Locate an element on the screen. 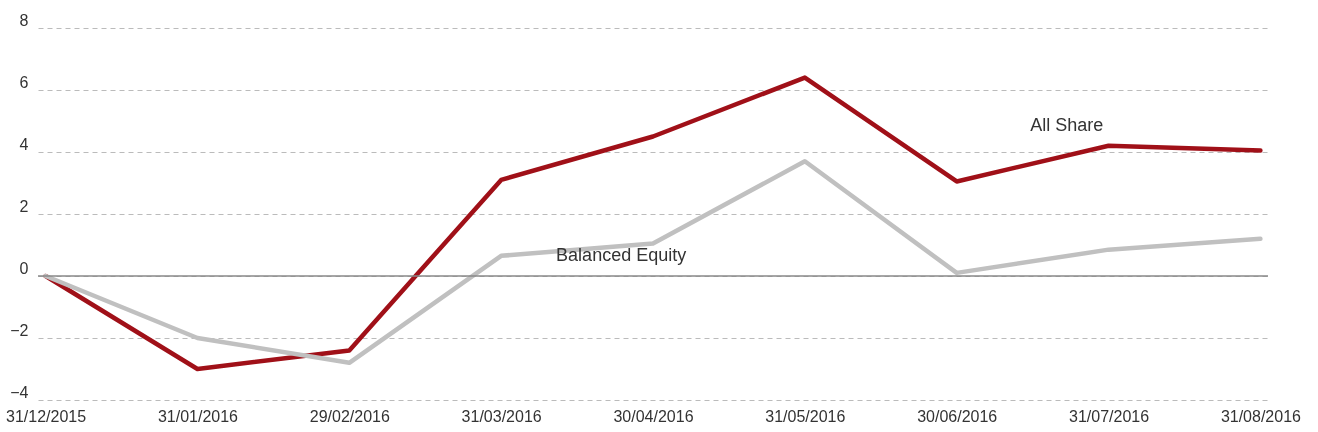 This screenshot has width=1318, height=432. x-tick-label: 31/03/2016 is located at coordinates (501, 416).